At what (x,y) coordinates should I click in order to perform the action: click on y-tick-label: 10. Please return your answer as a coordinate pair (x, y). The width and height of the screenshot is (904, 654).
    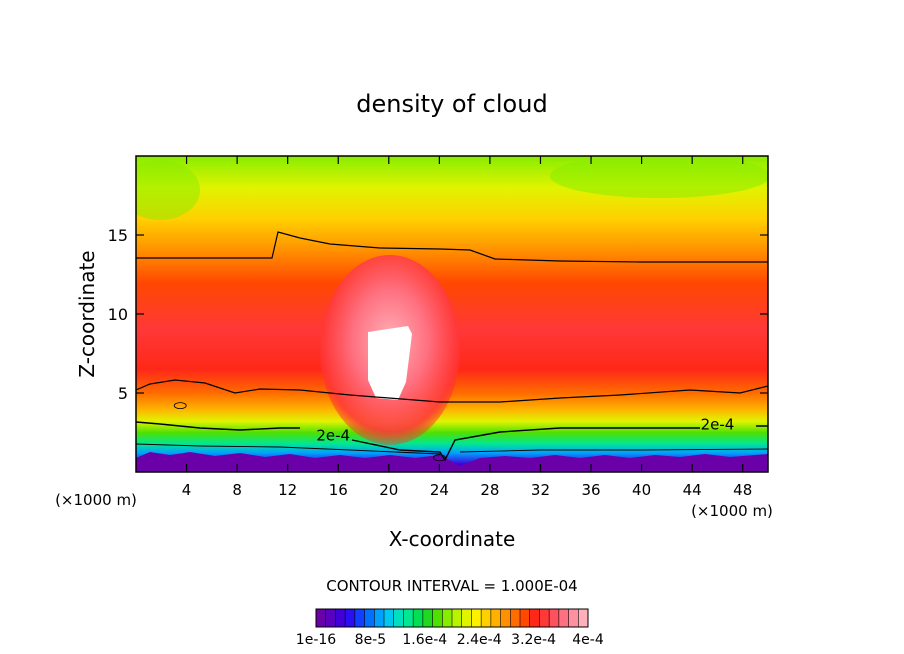
    Looking at the image, I should click on (118, 314).